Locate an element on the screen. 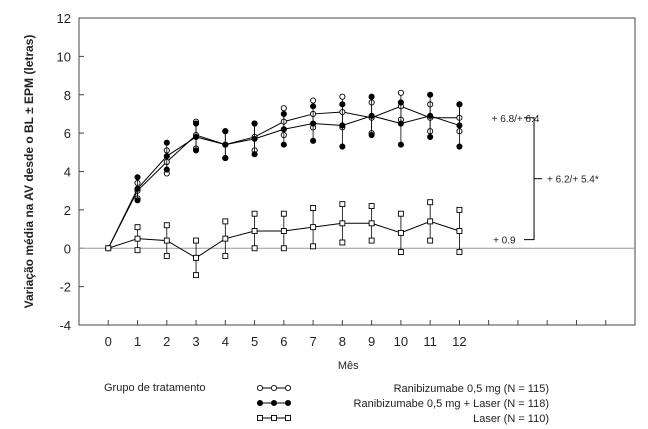 The height and width of the screenshot is (429, 648). y-tick-label: 2 is located at coordinates (67, 210).